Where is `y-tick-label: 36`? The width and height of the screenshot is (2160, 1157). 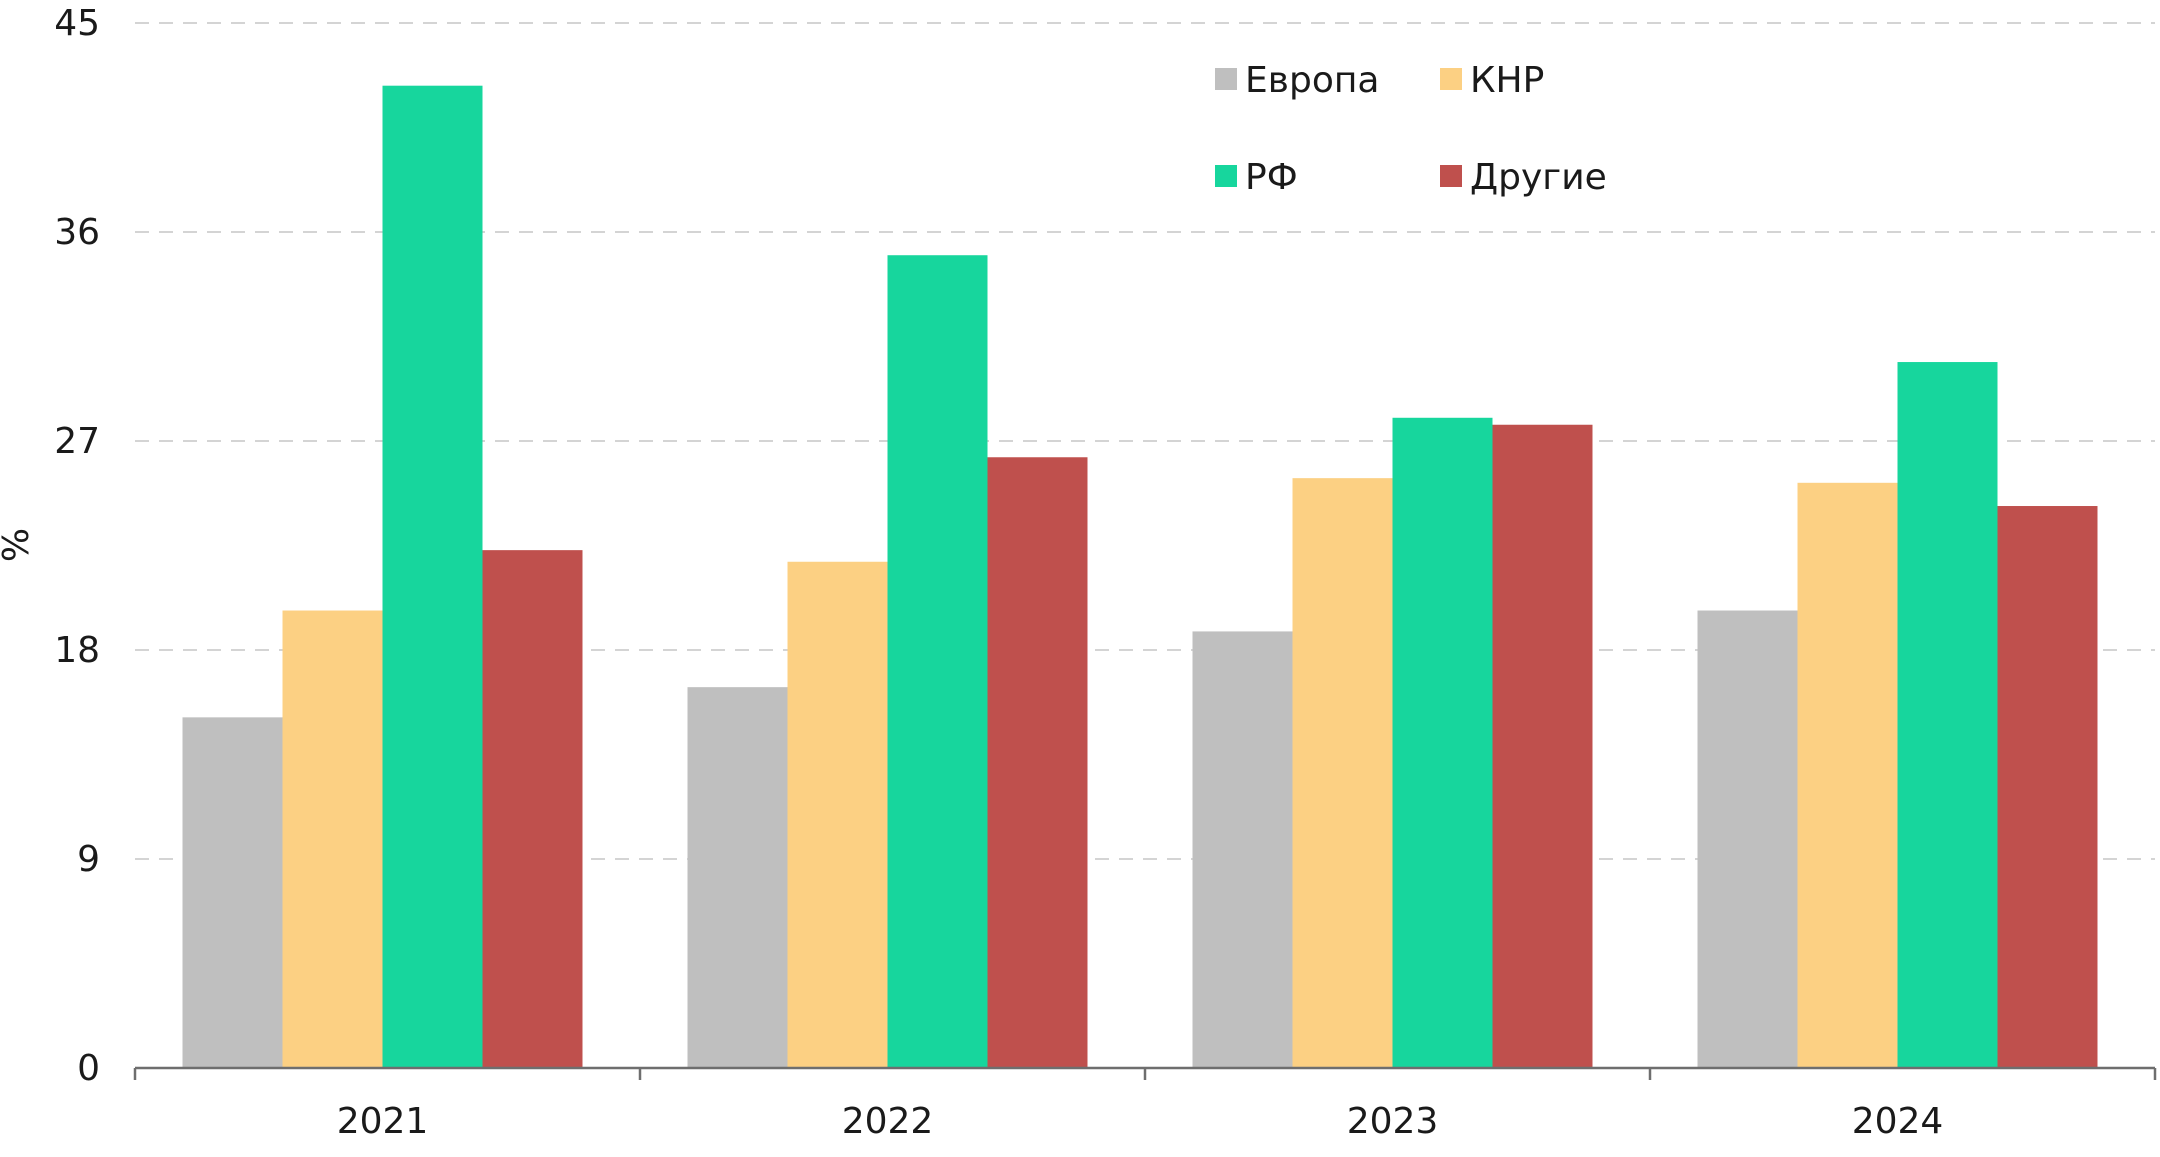
y-tick-label: 36 is located at coordinates (77, 232).